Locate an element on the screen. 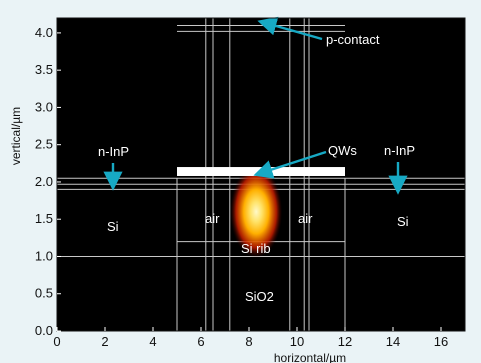  label-air-left: air is located at coordinates (212, 218).